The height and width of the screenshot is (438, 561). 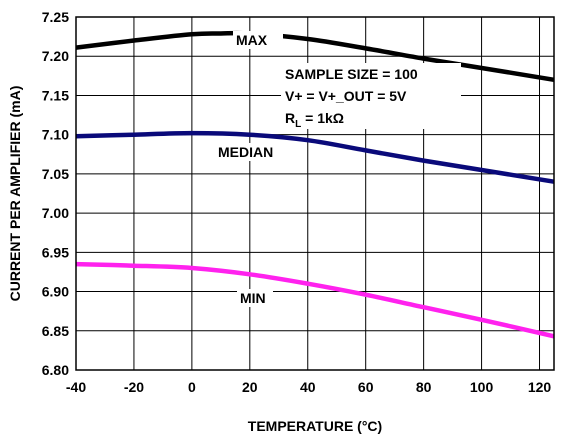 What do you see at coordinates (55, 56) in the screenshot?
I see `y-tick-label: 7.20` at bounding box center [55, 56].